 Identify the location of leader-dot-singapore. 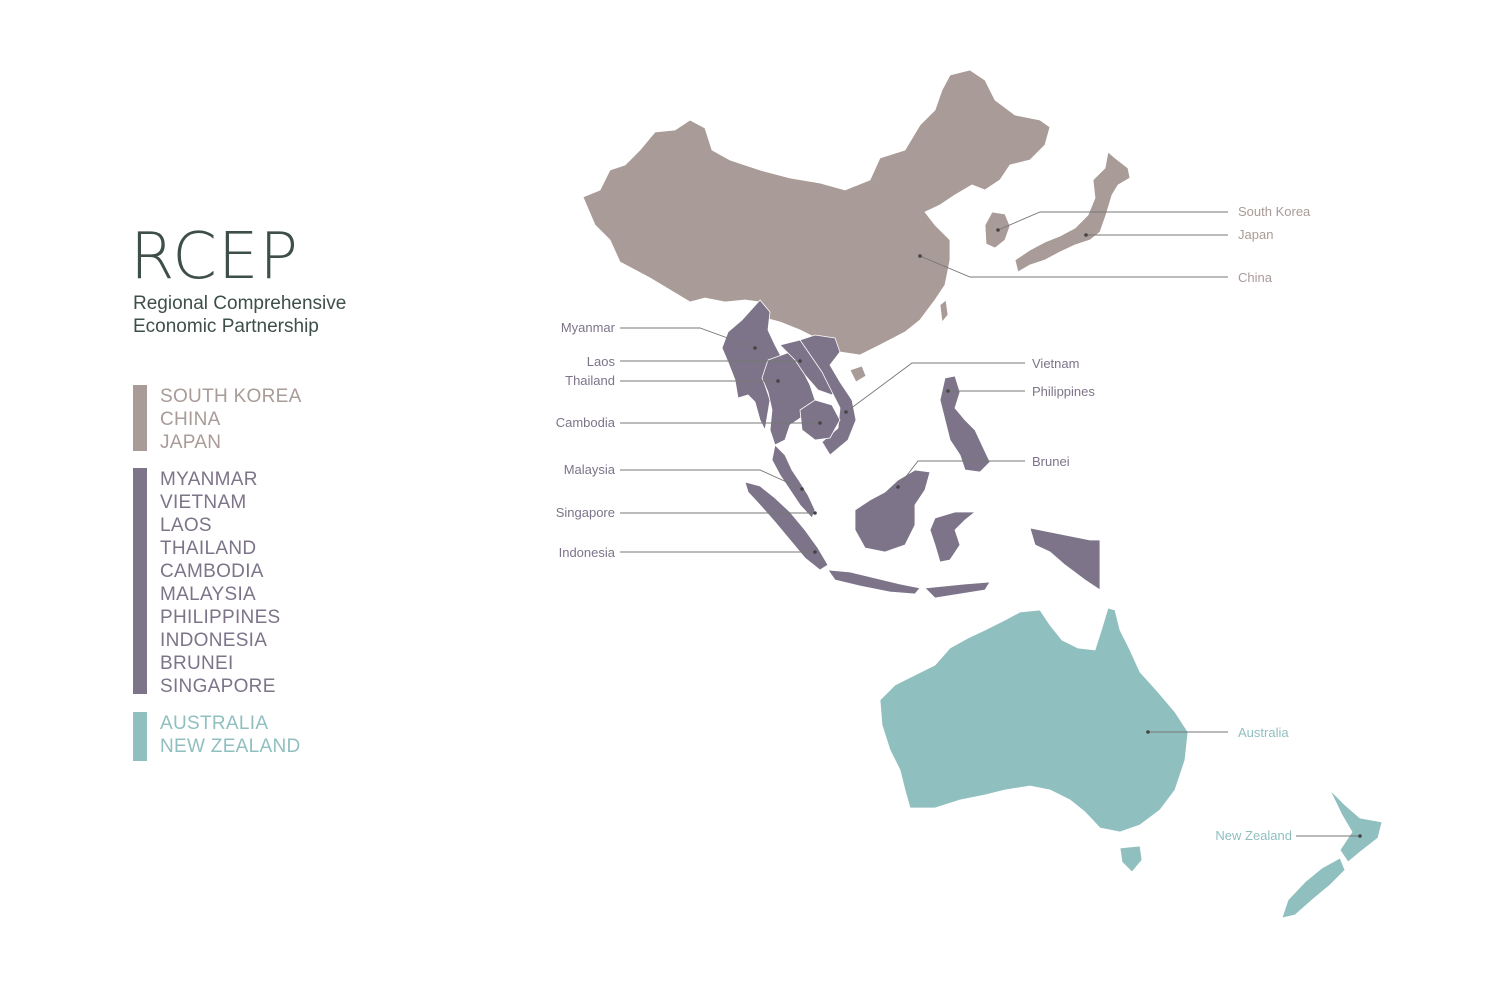
(815, 513).